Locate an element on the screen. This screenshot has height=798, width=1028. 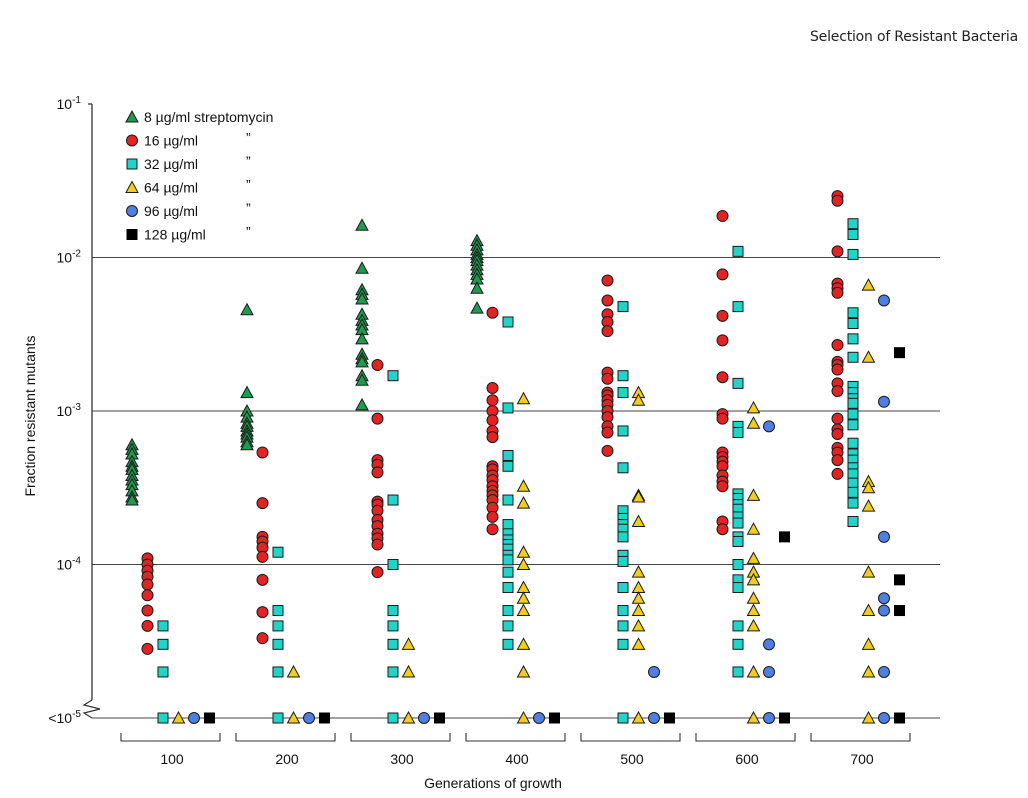
legend-label: 128 µg/ml is located at coordinates (175, 235).